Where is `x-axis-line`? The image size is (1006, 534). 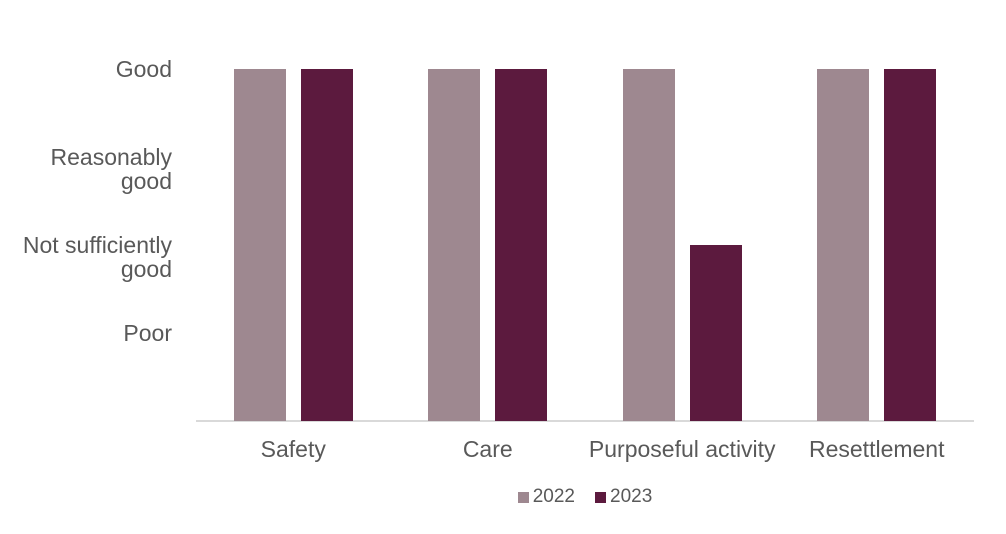 x-axis-line is located at coordinates (585, 421).